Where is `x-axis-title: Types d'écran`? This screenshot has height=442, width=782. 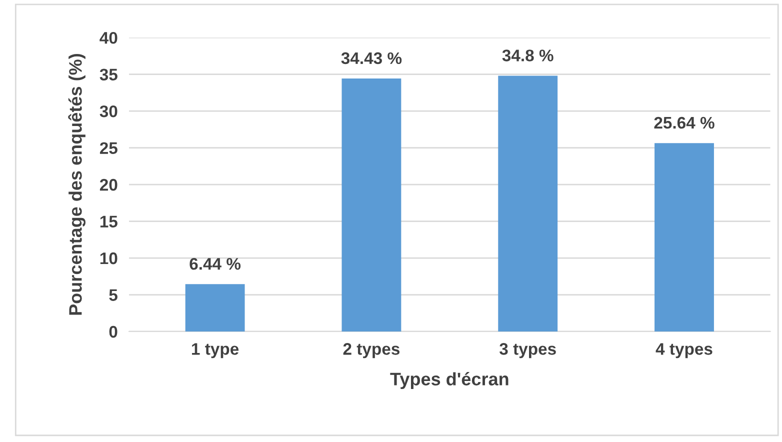
x-axis-title: Types d'écran is located at coordinates (449, 381).